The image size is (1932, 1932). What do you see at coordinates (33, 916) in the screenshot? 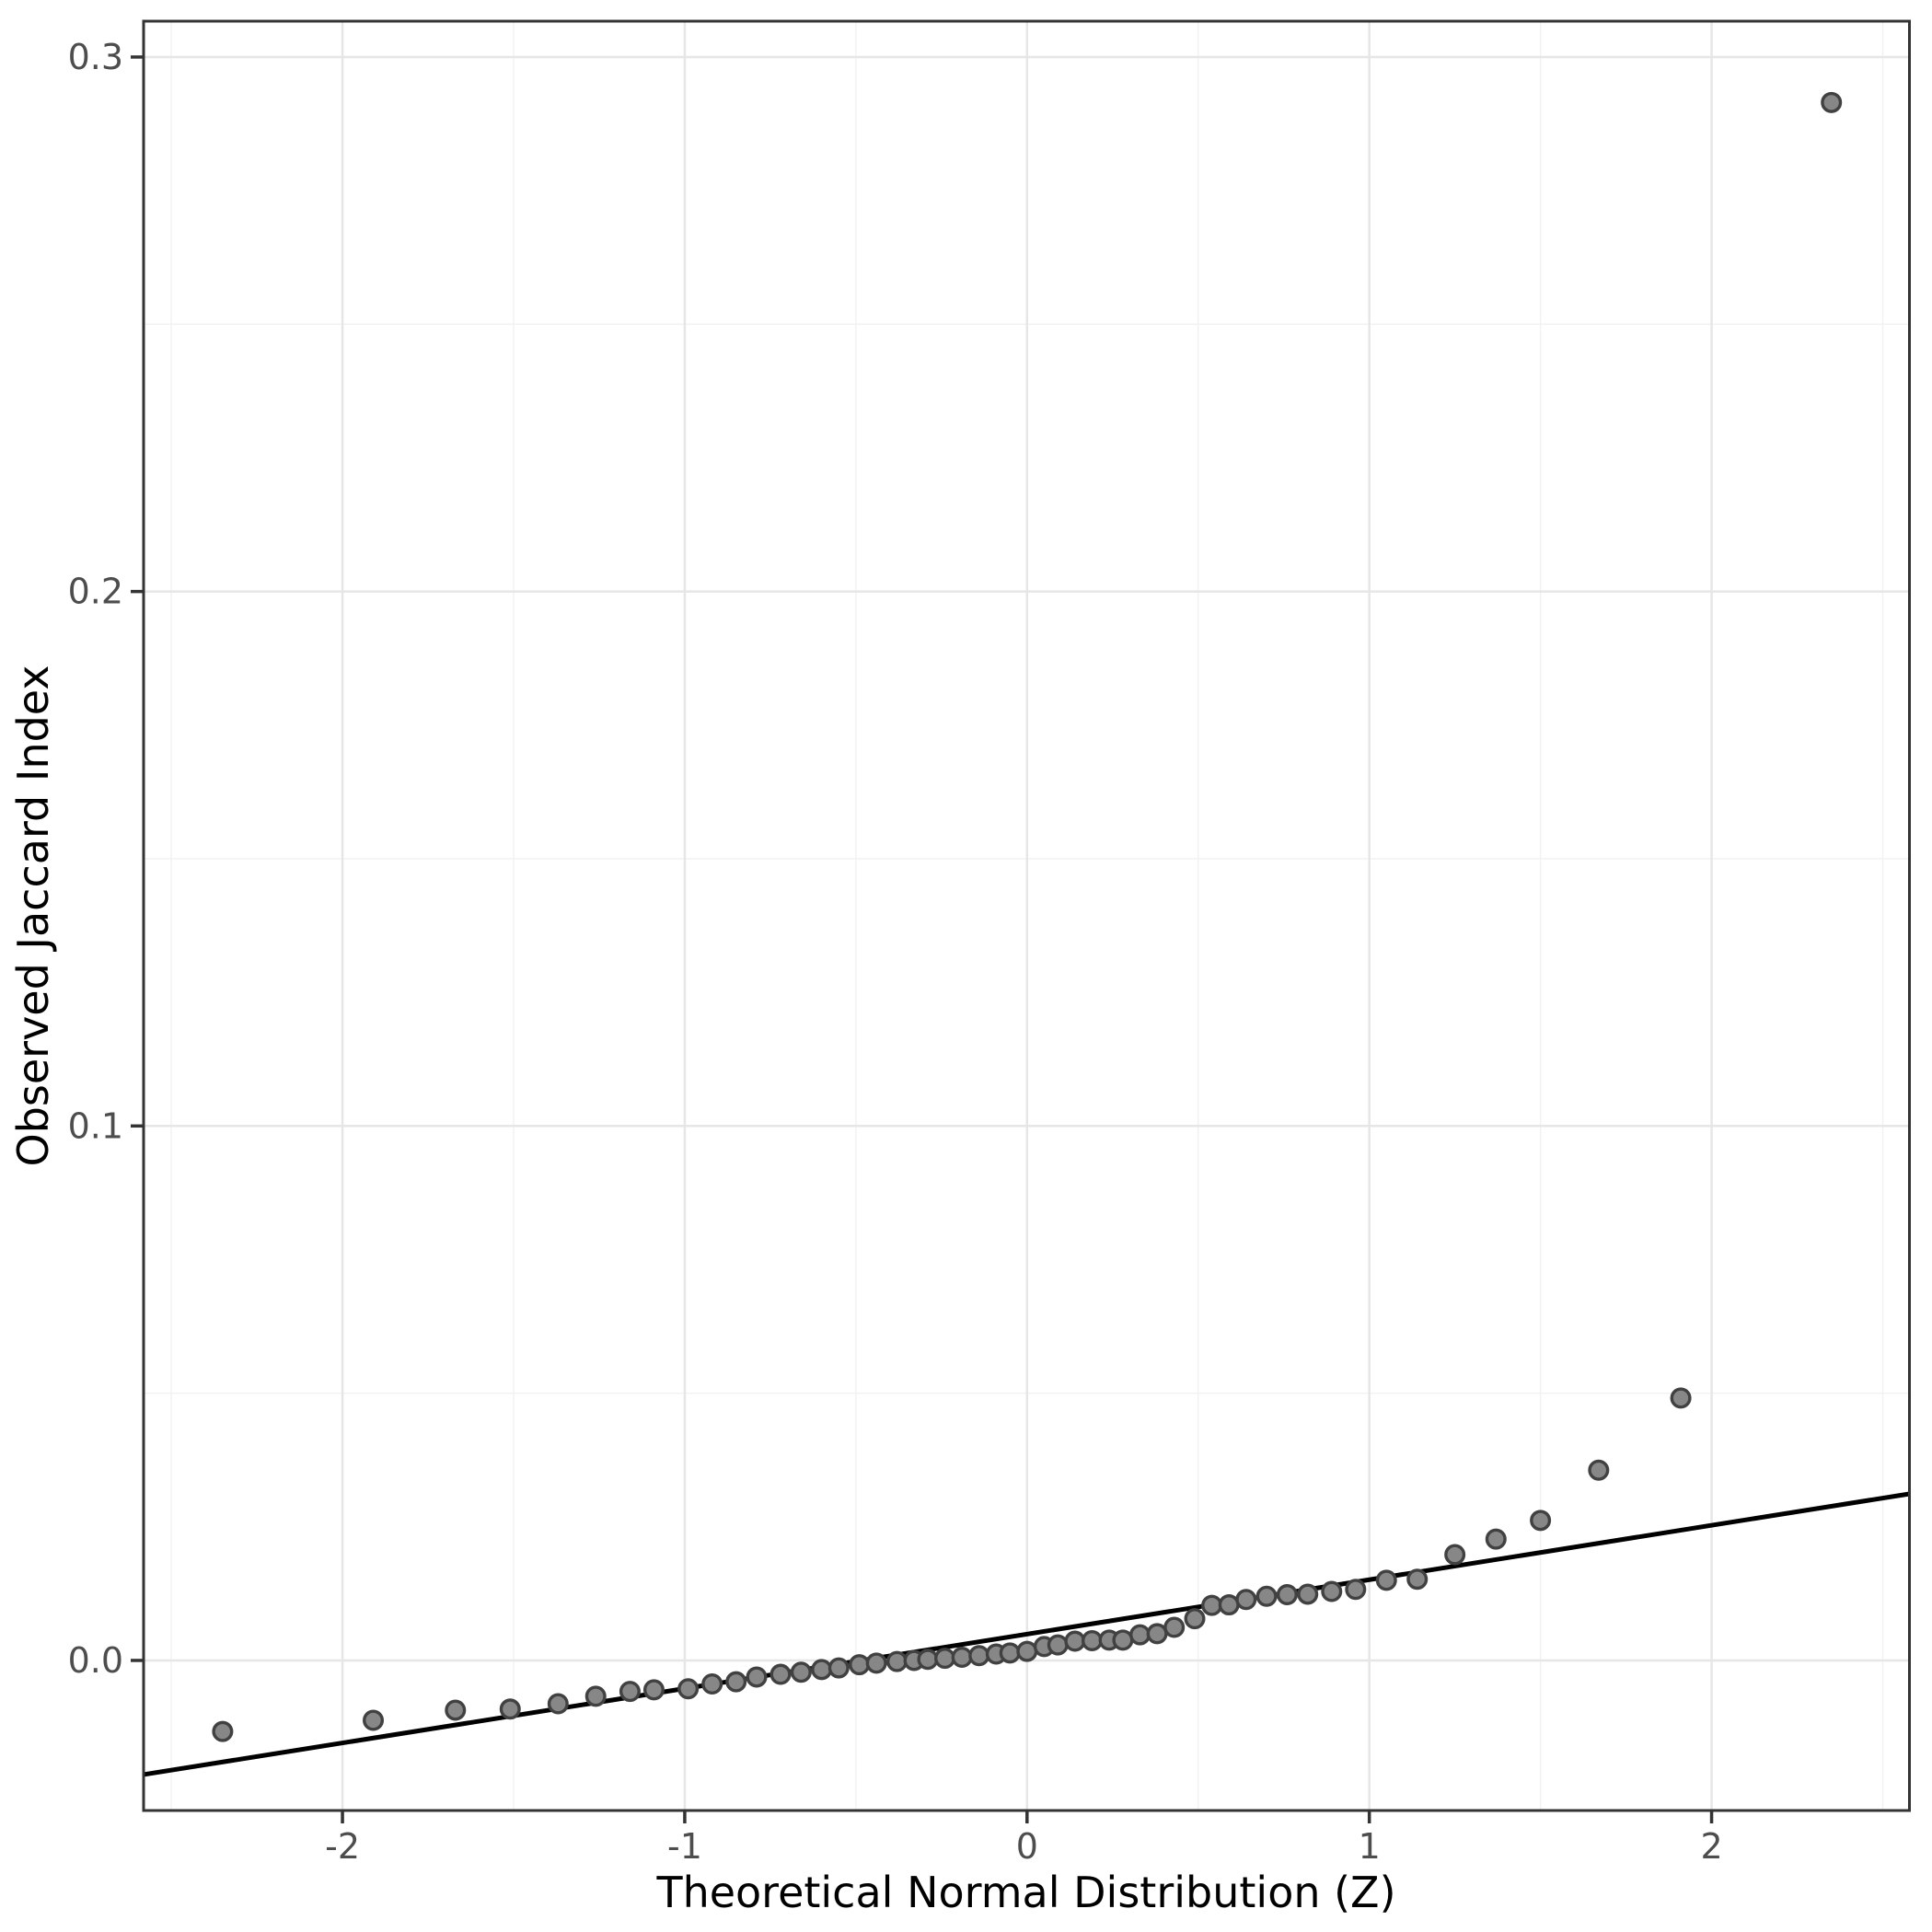
I see `y-axis-title: Observed Jaccard Index` at bounding box center [33, 916].